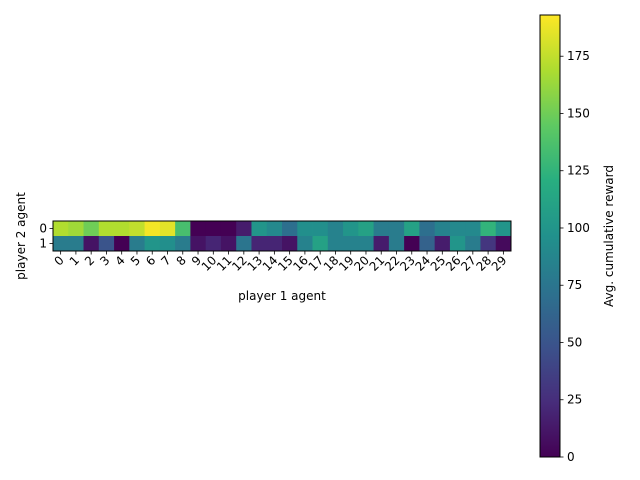  What do you see at coordinates (282, 296) in the screenshot?
I see `x-axis-label: player 1 agent` at bounding box center [282, 296].